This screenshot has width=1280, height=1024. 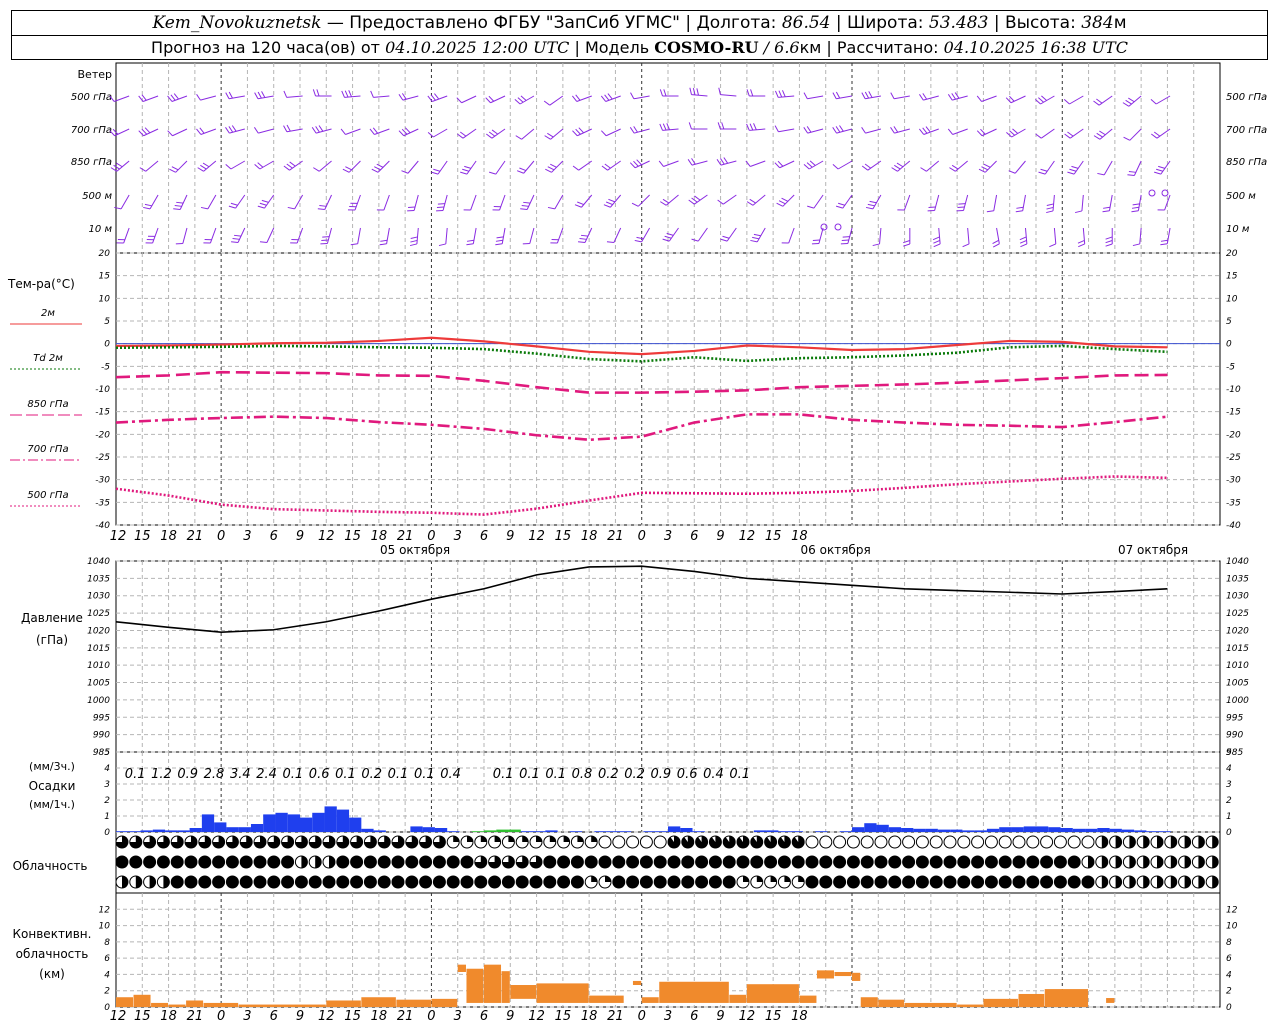 I want to click on temperature-series-line, so click(x=641, y=353).